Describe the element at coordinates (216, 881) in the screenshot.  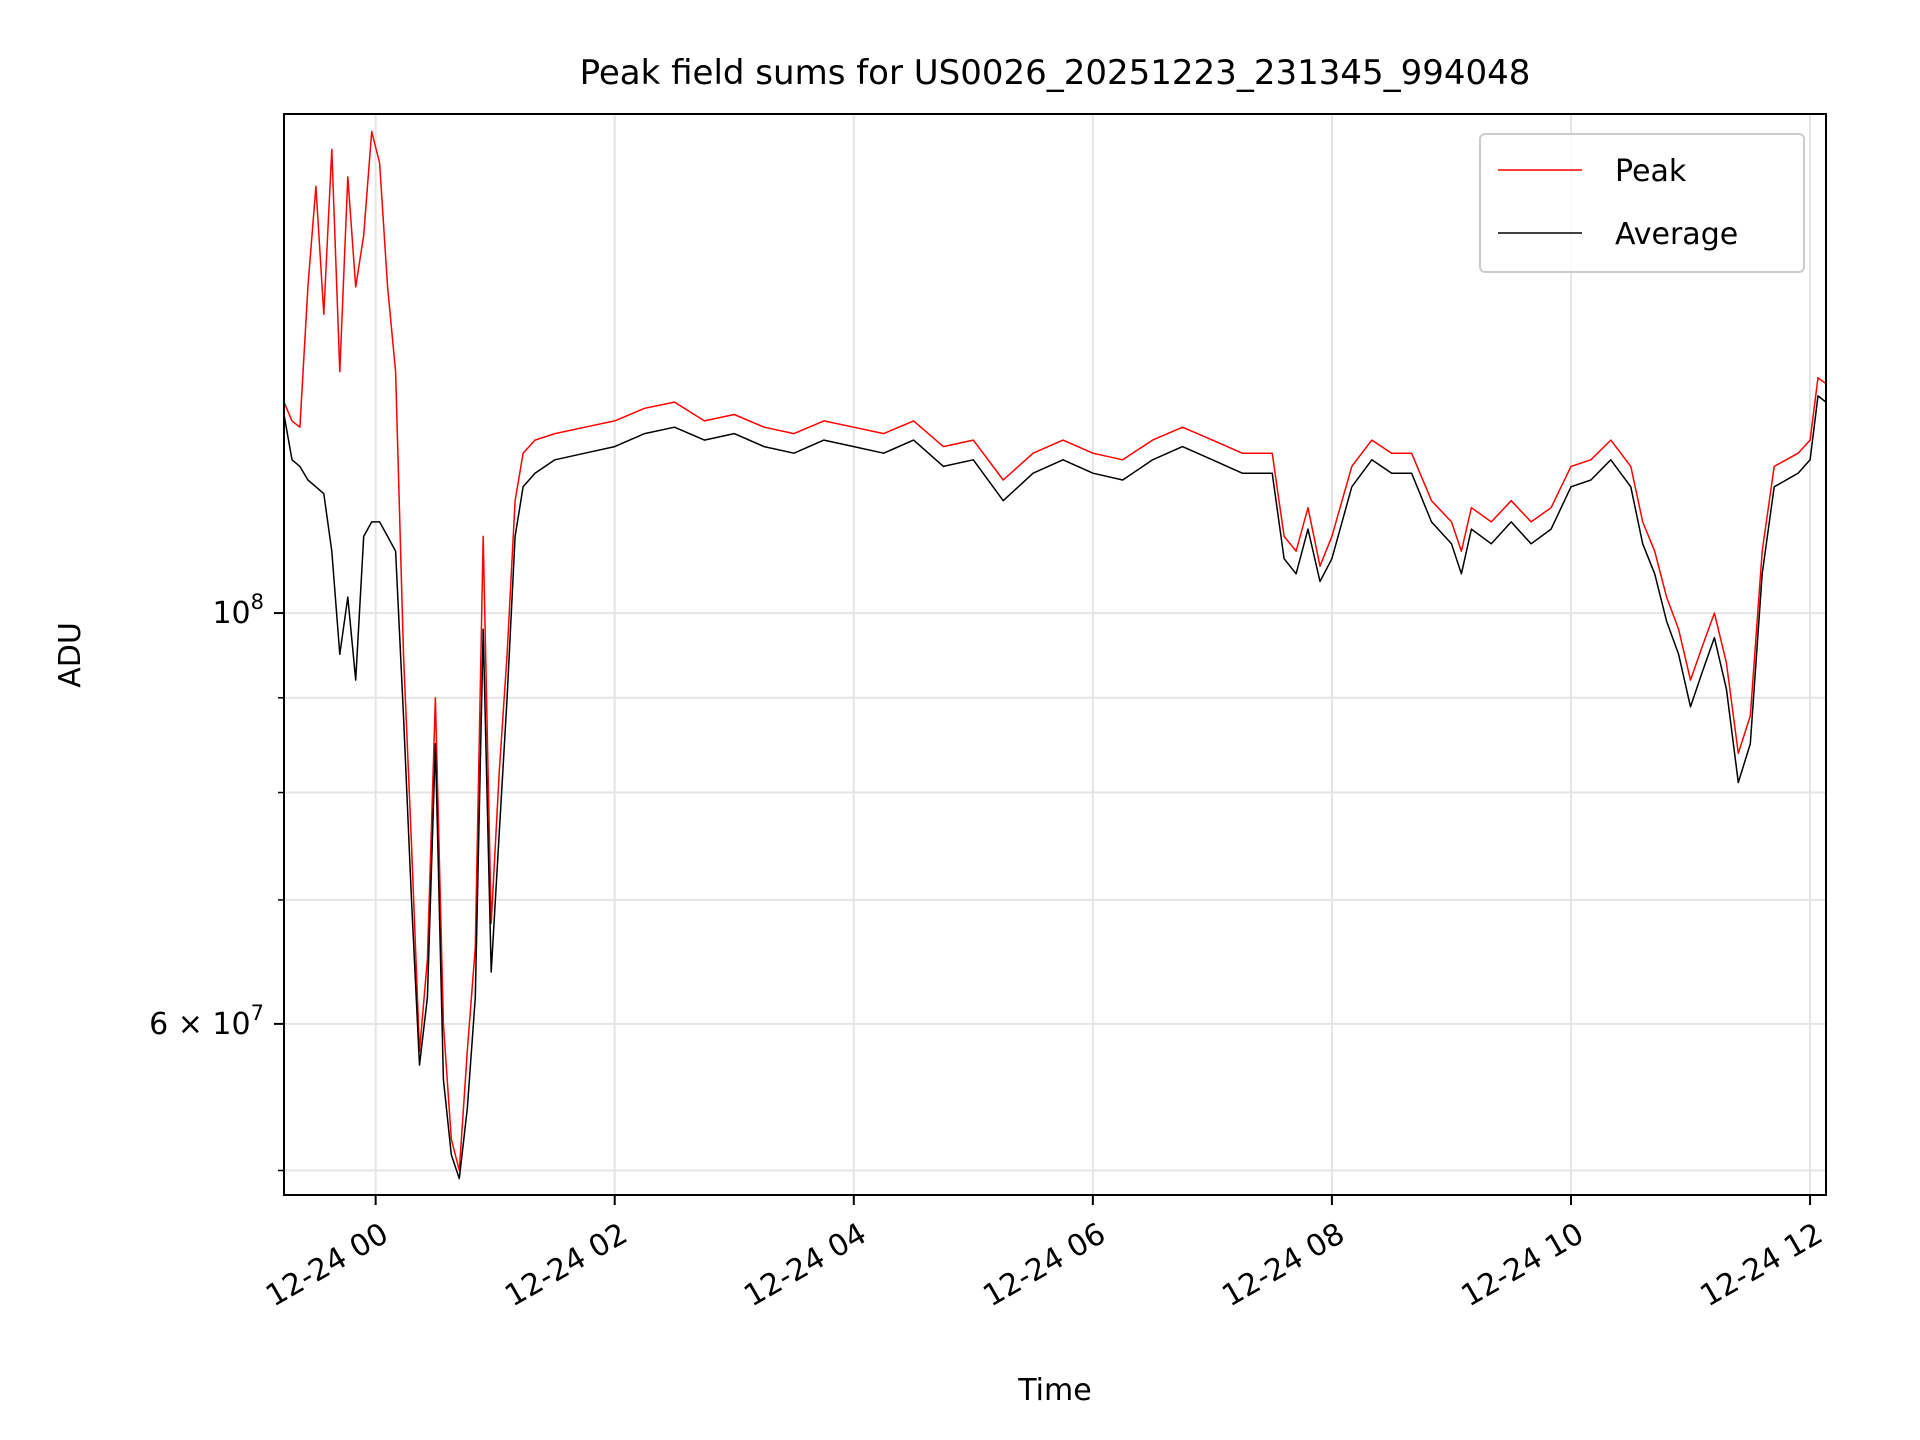
I see `y-axis: 6 × 107 108` at that location.